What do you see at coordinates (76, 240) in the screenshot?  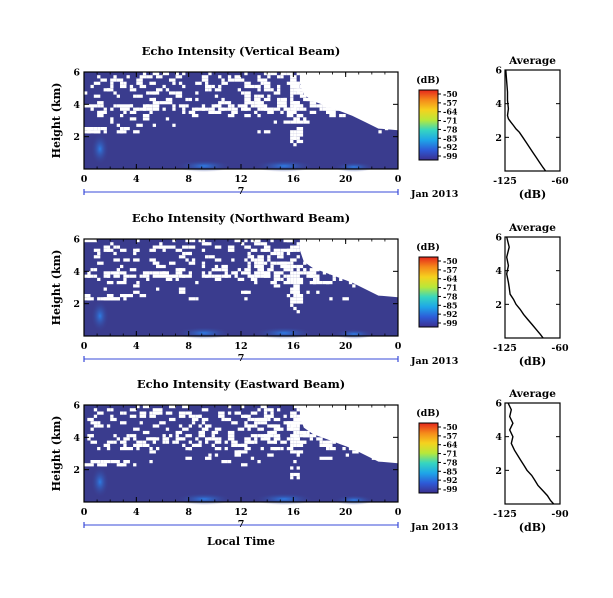 I see `y-tick-label: 6` at bounding box center [76, 240].